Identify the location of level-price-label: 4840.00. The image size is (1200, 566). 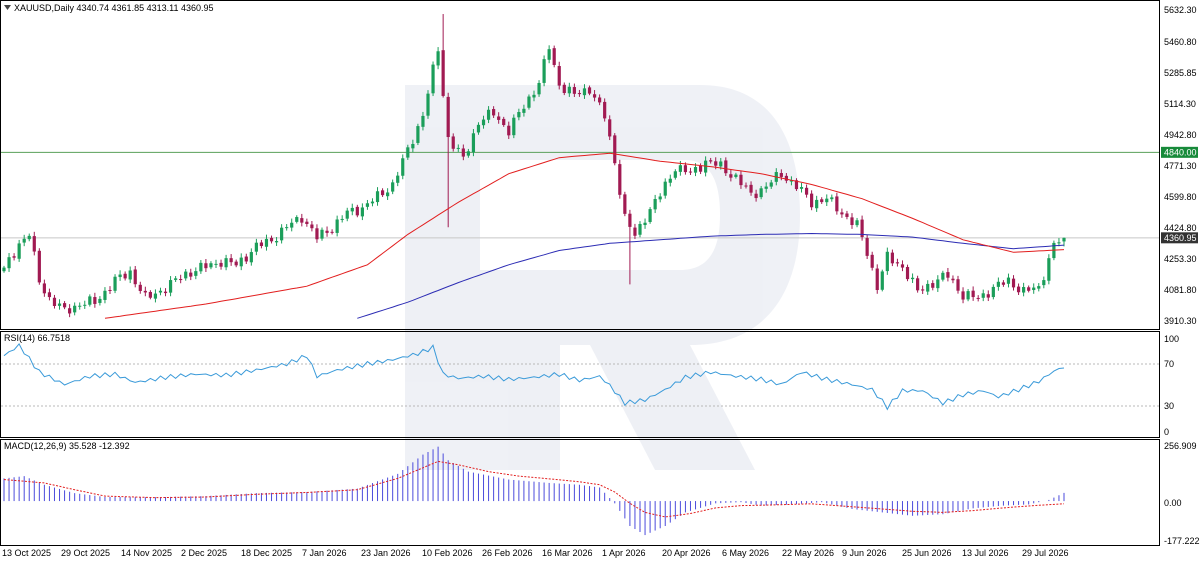
(1179, 152).